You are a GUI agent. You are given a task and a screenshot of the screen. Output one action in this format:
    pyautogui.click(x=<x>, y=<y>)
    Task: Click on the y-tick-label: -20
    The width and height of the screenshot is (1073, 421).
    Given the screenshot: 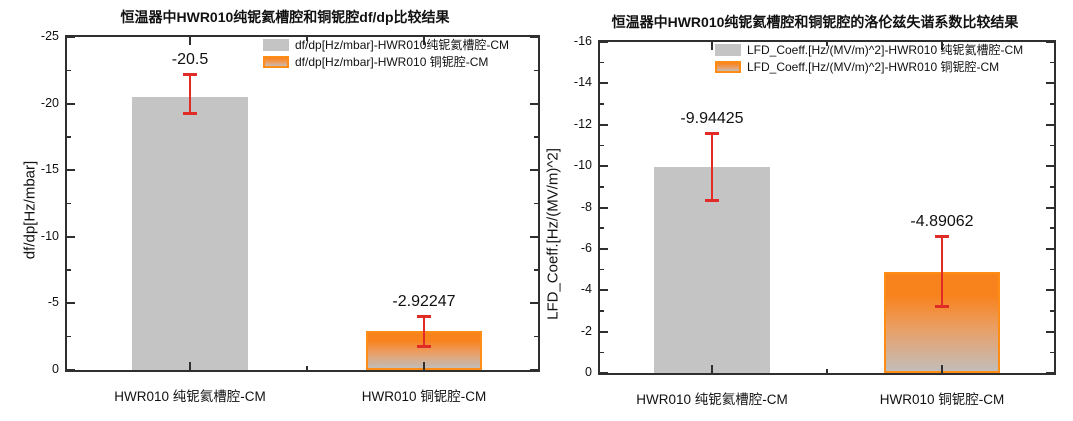 What is the action you would take?
    pyautogui.click(x=49, y=102)
    